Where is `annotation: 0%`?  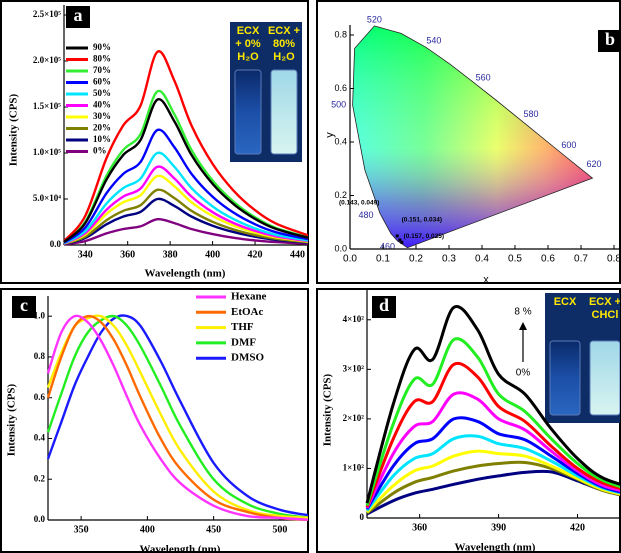
annotation: 0% is located at coordinates (523, 373).